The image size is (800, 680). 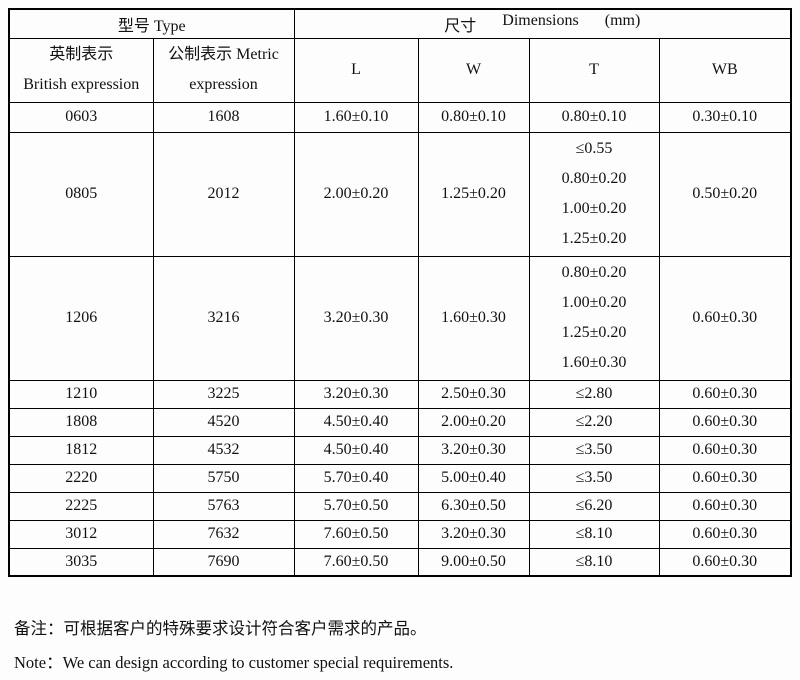 I want to click on cell-w: 5.00±0.40, so click(x=473, y=478).